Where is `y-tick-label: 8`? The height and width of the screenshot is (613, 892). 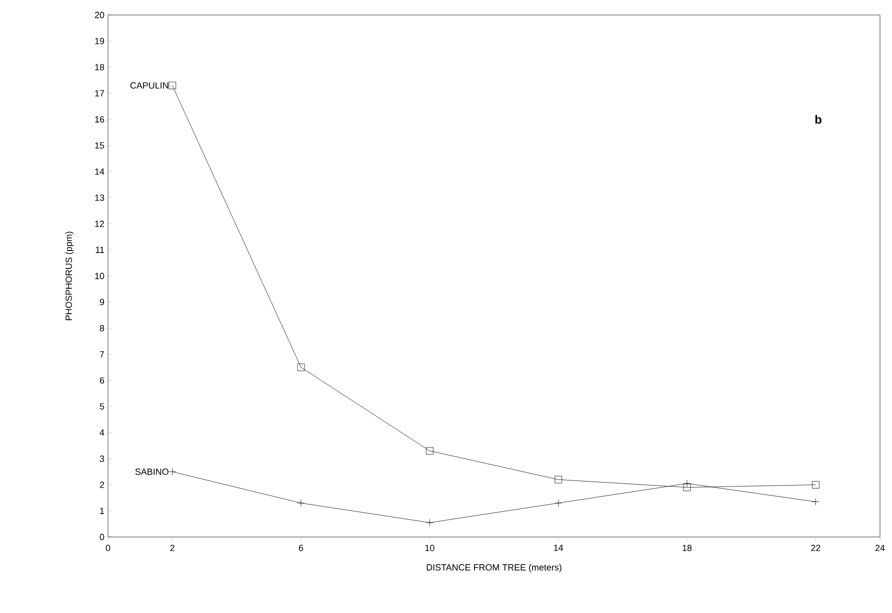 y-tick-label: 8 is located at coordinates (102, 328).